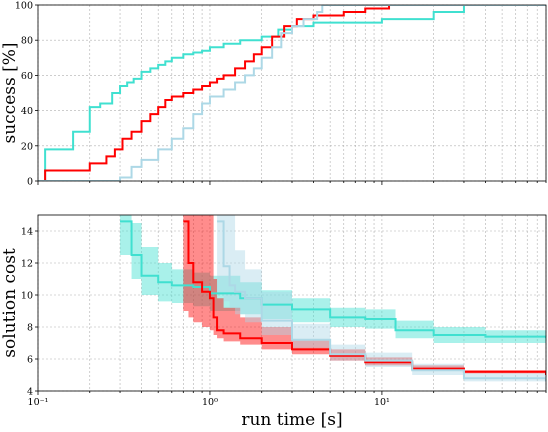  What do you see at coordinates (30, 392) in the screenshot?
I see `y-tick-label: 4` at bounding box center [30, 392].